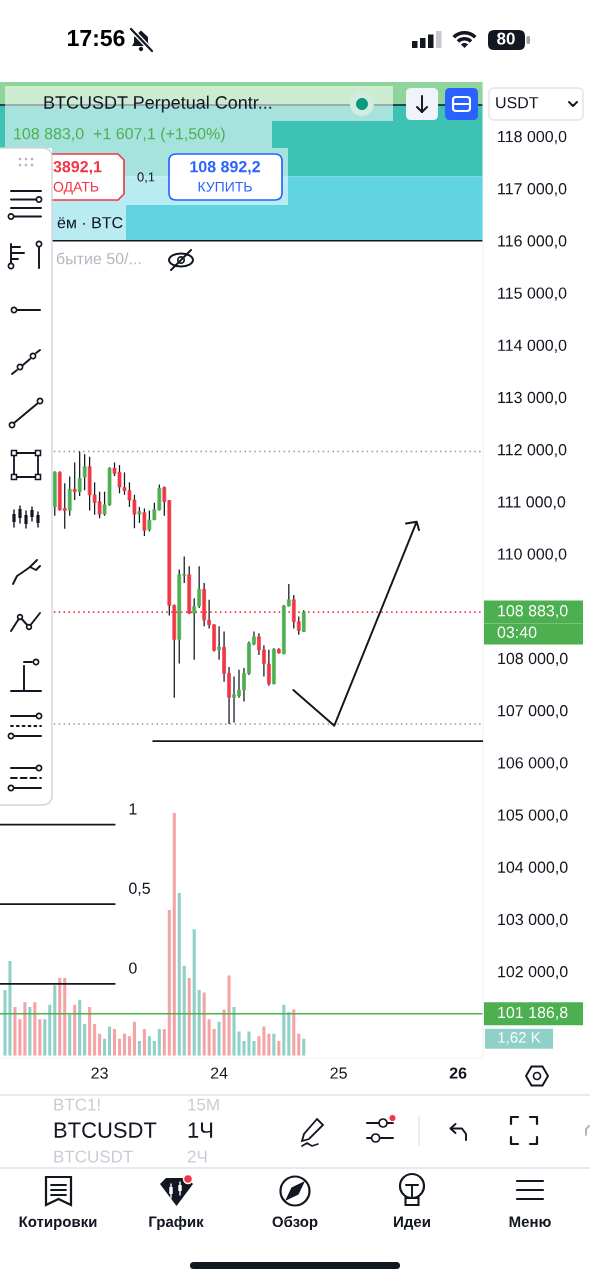 The width and height of the screenshot is (590, 1280). I want to click on y-tick-label: 108 000,0, so click(533, 659).